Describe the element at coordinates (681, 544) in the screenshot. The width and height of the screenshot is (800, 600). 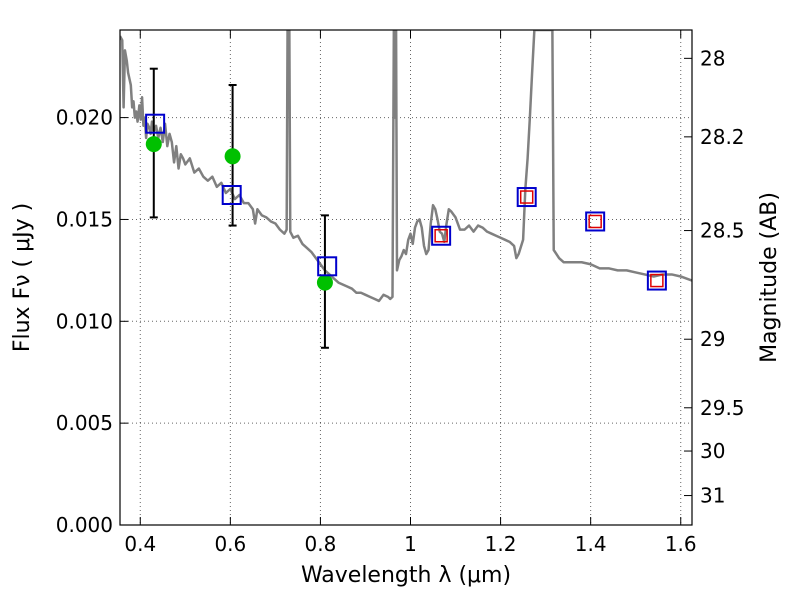
I see `x-tick-label: 1.6` at that location.